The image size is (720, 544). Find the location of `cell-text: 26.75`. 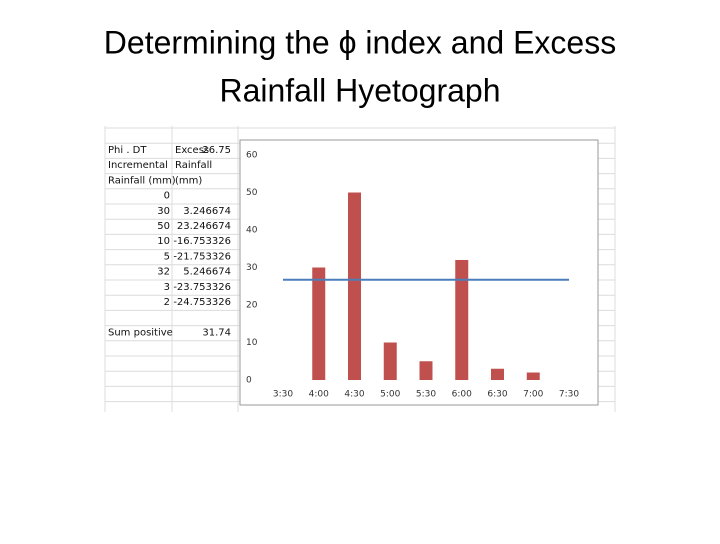

cell-text: 26.75 is located at coordinates (216, 150).